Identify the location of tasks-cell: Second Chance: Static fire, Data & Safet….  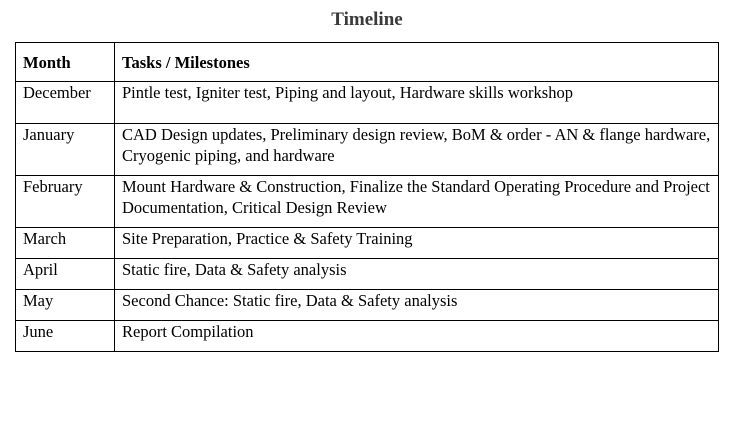
(416, 305).